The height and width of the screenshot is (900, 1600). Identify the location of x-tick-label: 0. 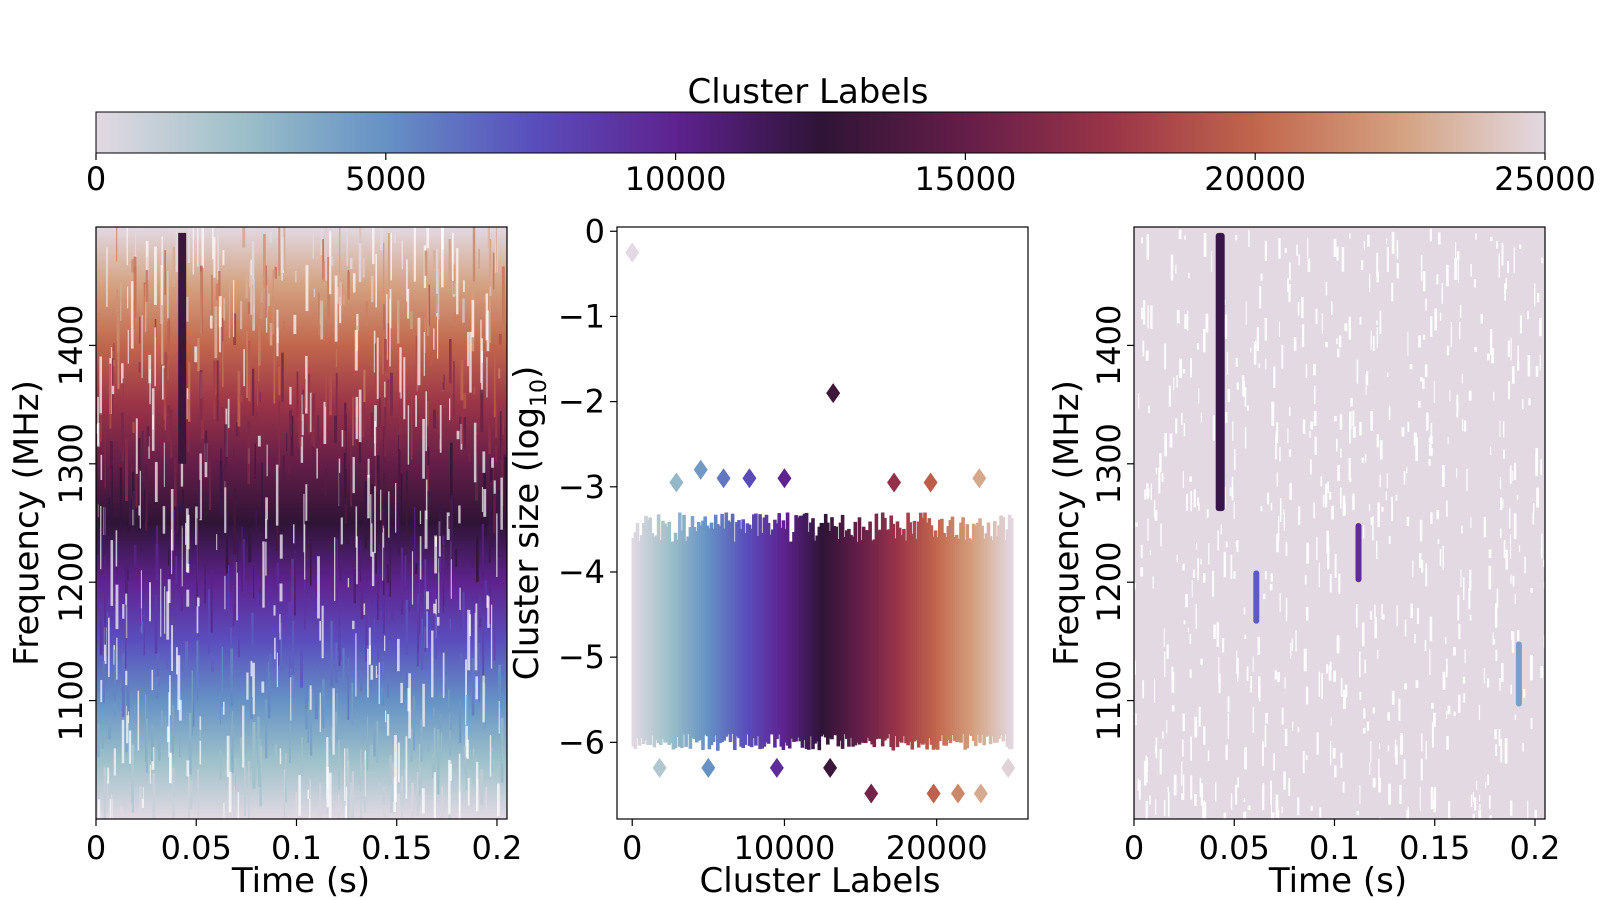
(96, 848).